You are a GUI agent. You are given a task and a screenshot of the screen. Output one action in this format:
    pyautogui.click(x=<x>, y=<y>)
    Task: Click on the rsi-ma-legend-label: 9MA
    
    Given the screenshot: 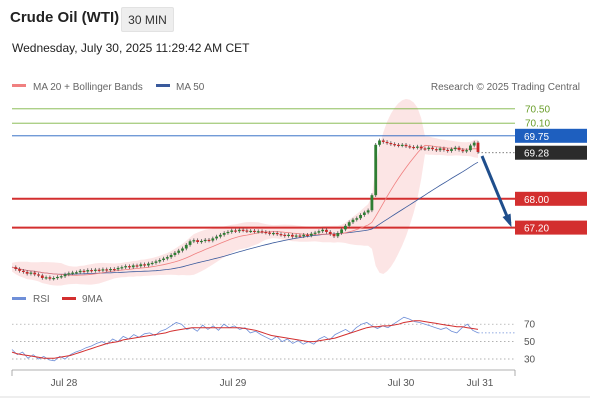 What is the action you would take?
    pyautogui.click(x=92, y=299)
    